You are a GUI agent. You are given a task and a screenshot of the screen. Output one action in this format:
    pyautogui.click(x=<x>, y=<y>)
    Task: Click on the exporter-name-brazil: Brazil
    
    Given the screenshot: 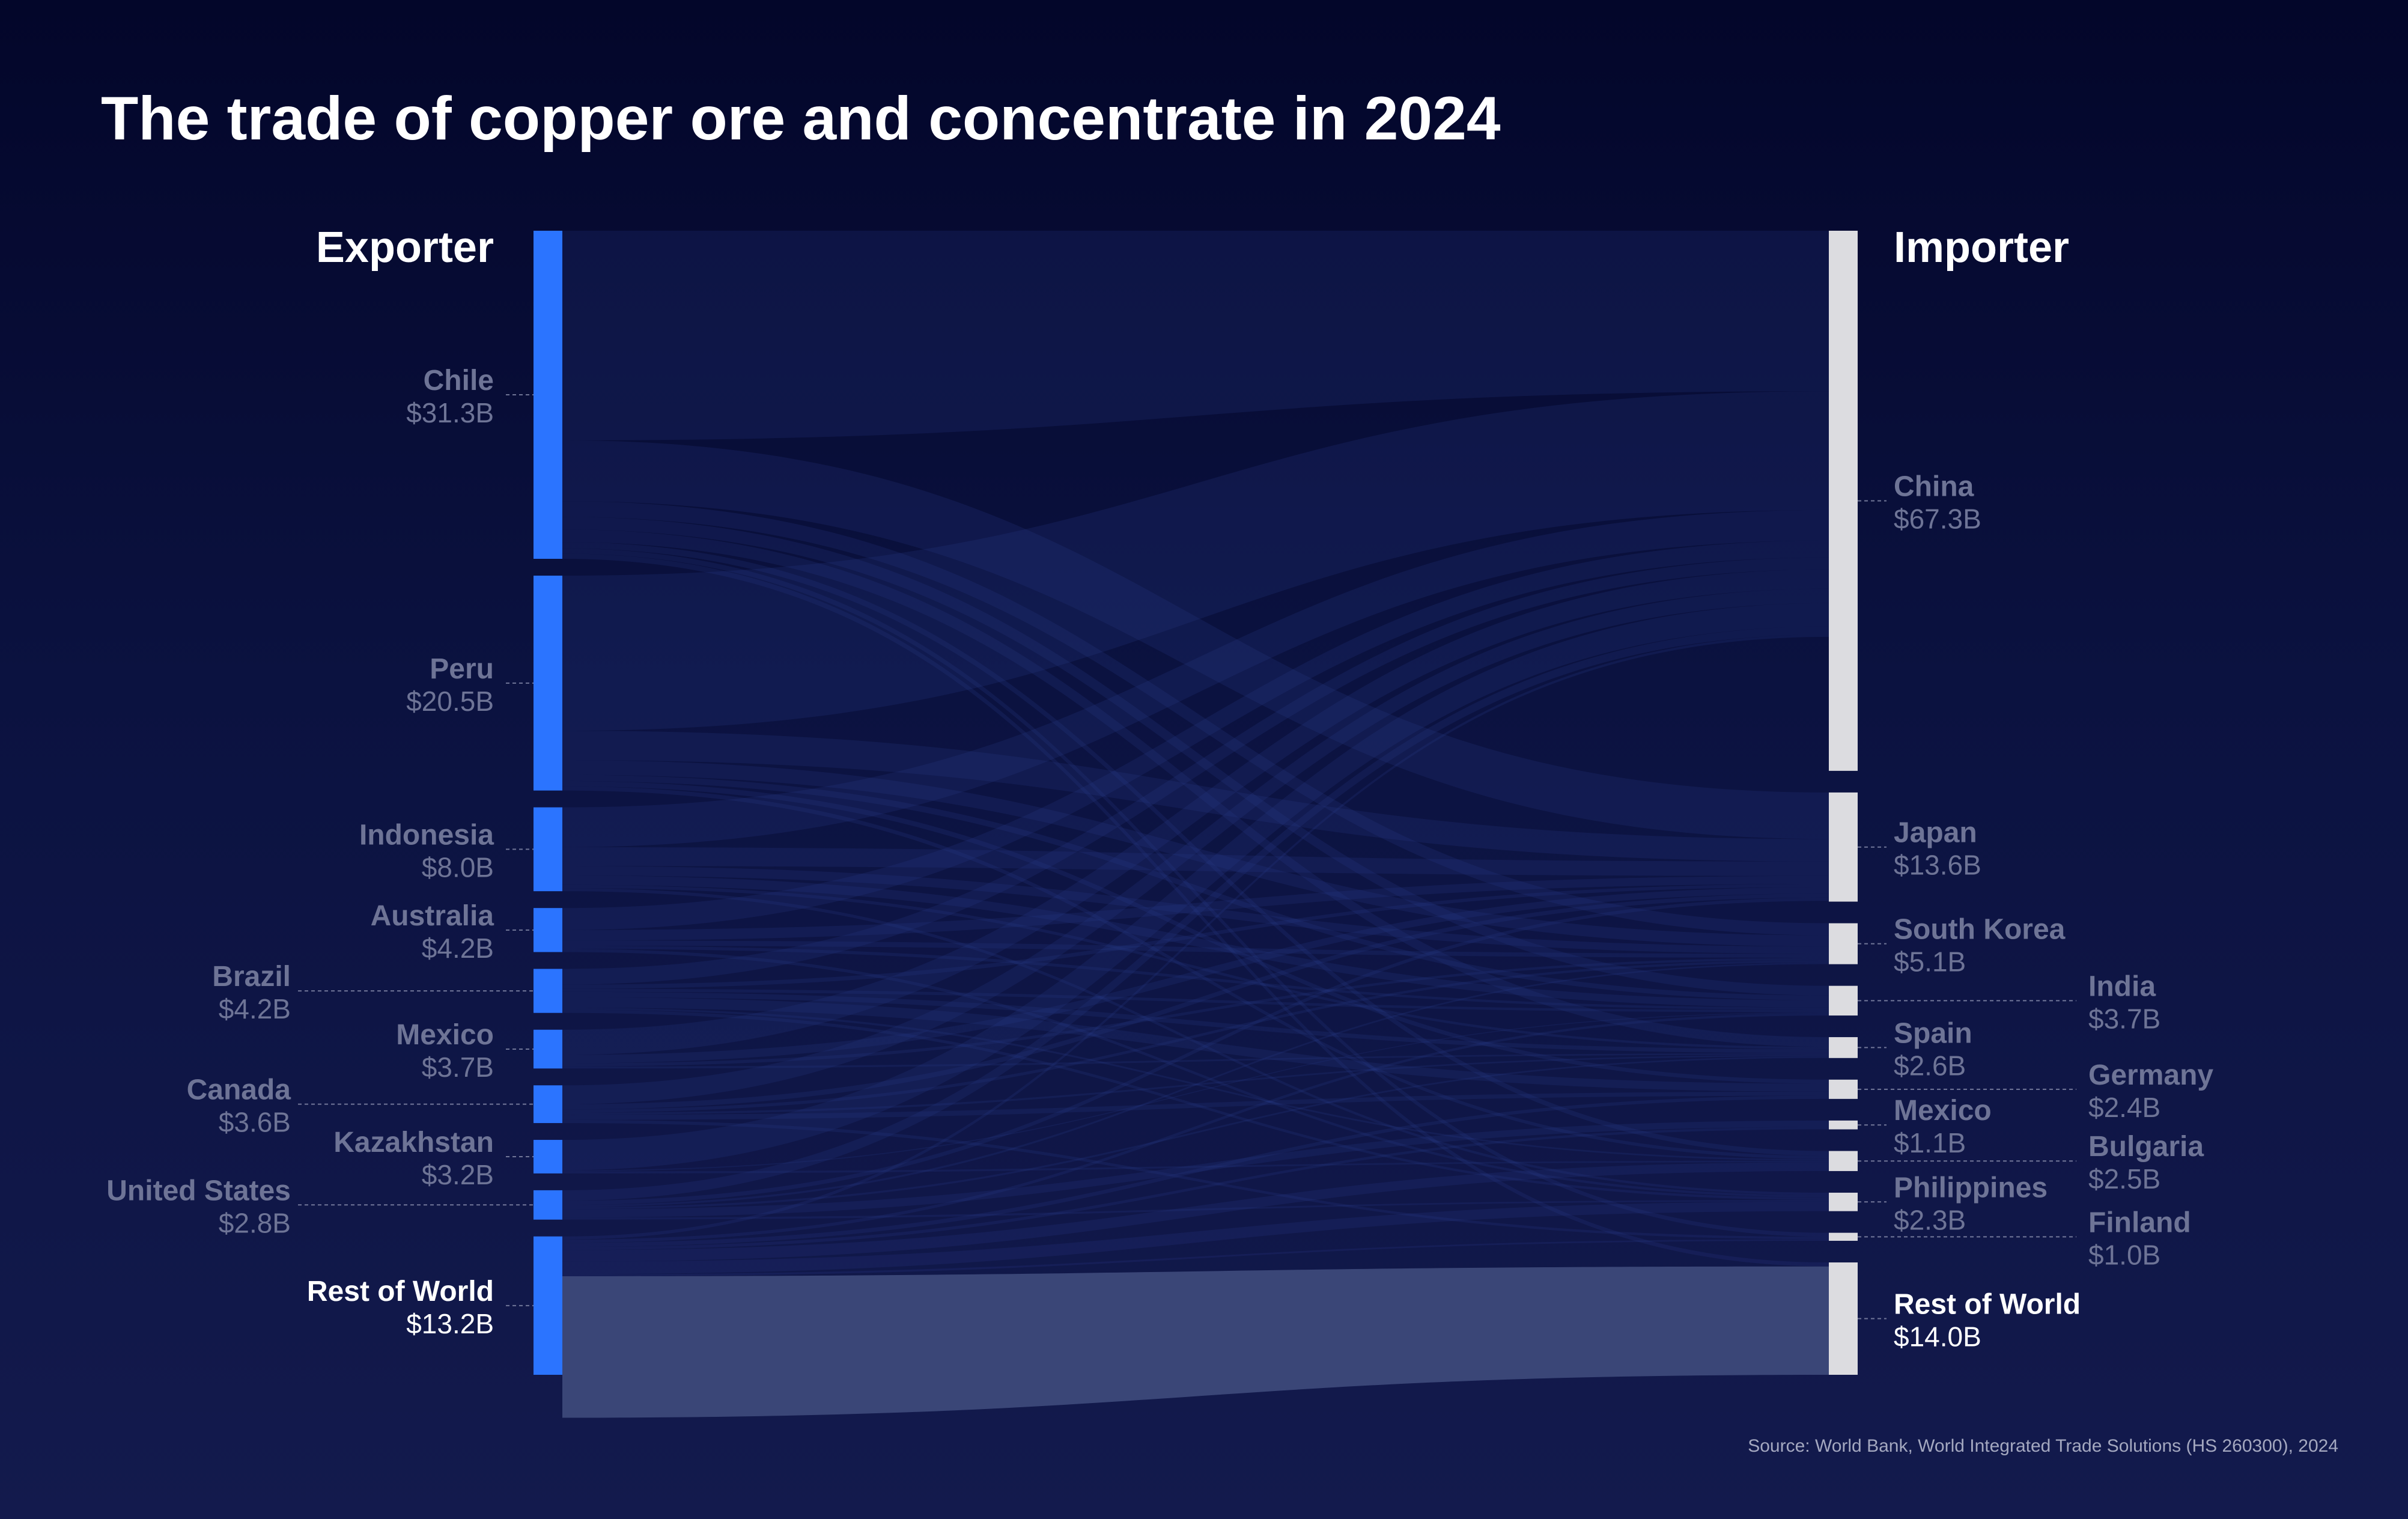 What is the action you would take?
    pyautogui.click(x=251, y=977)
    